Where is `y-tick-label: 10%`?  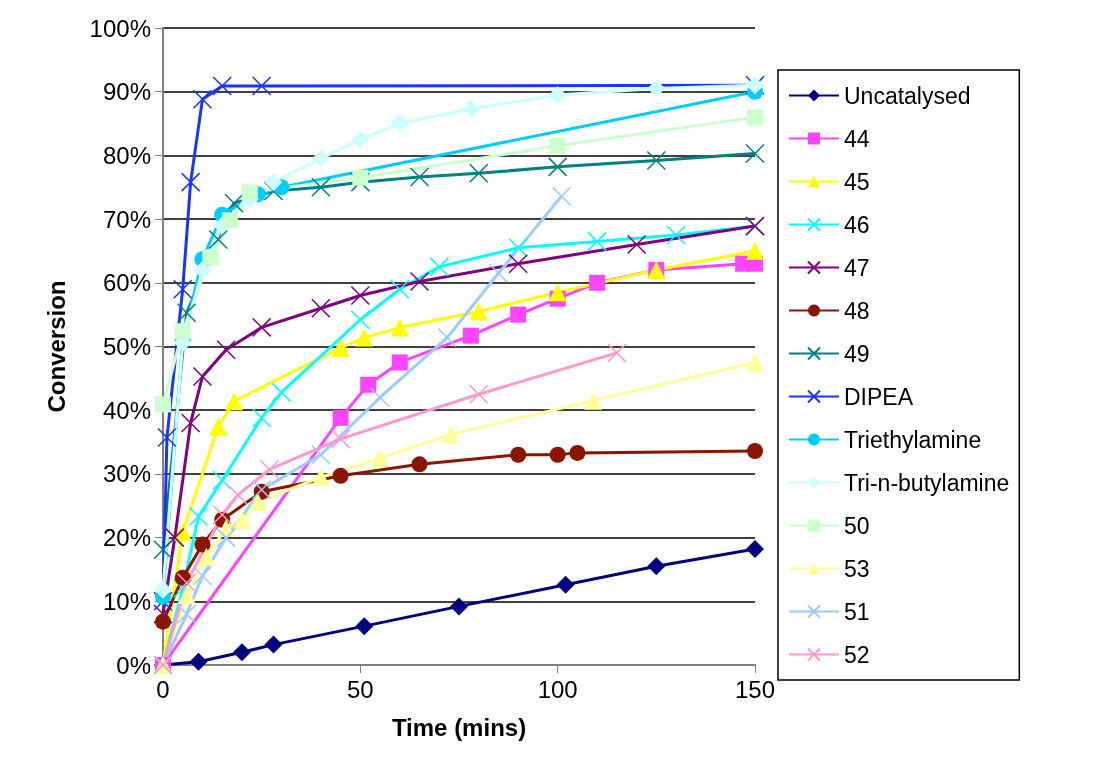
y-tick-label: 10% is located at coordinates (126, 601).